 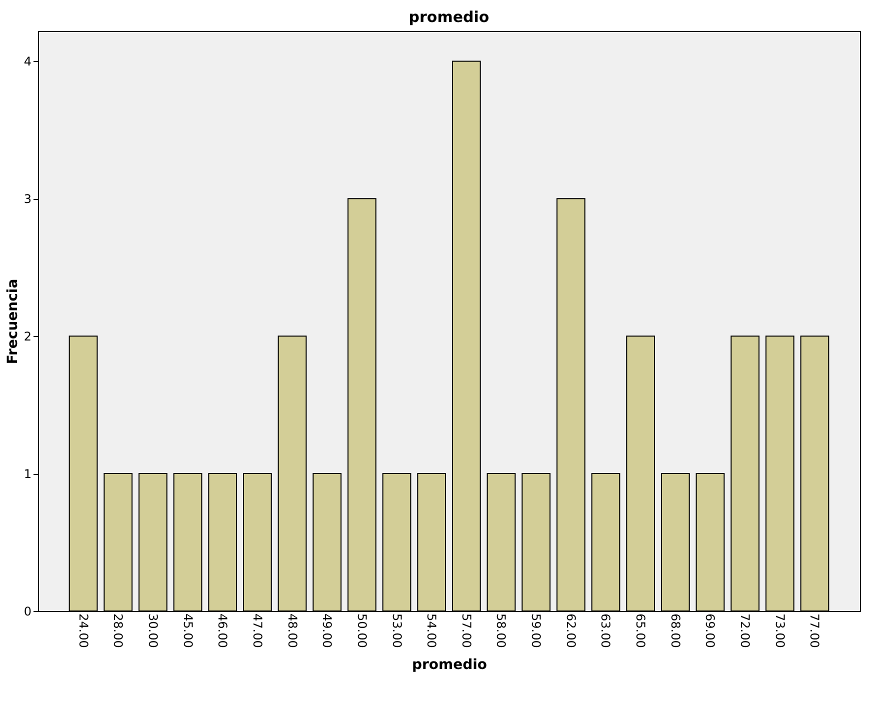 What do you see at coordinates (450, 664) in the screenshot?
I see `x-axis-title: promedio` at bounding box center [450, 664].